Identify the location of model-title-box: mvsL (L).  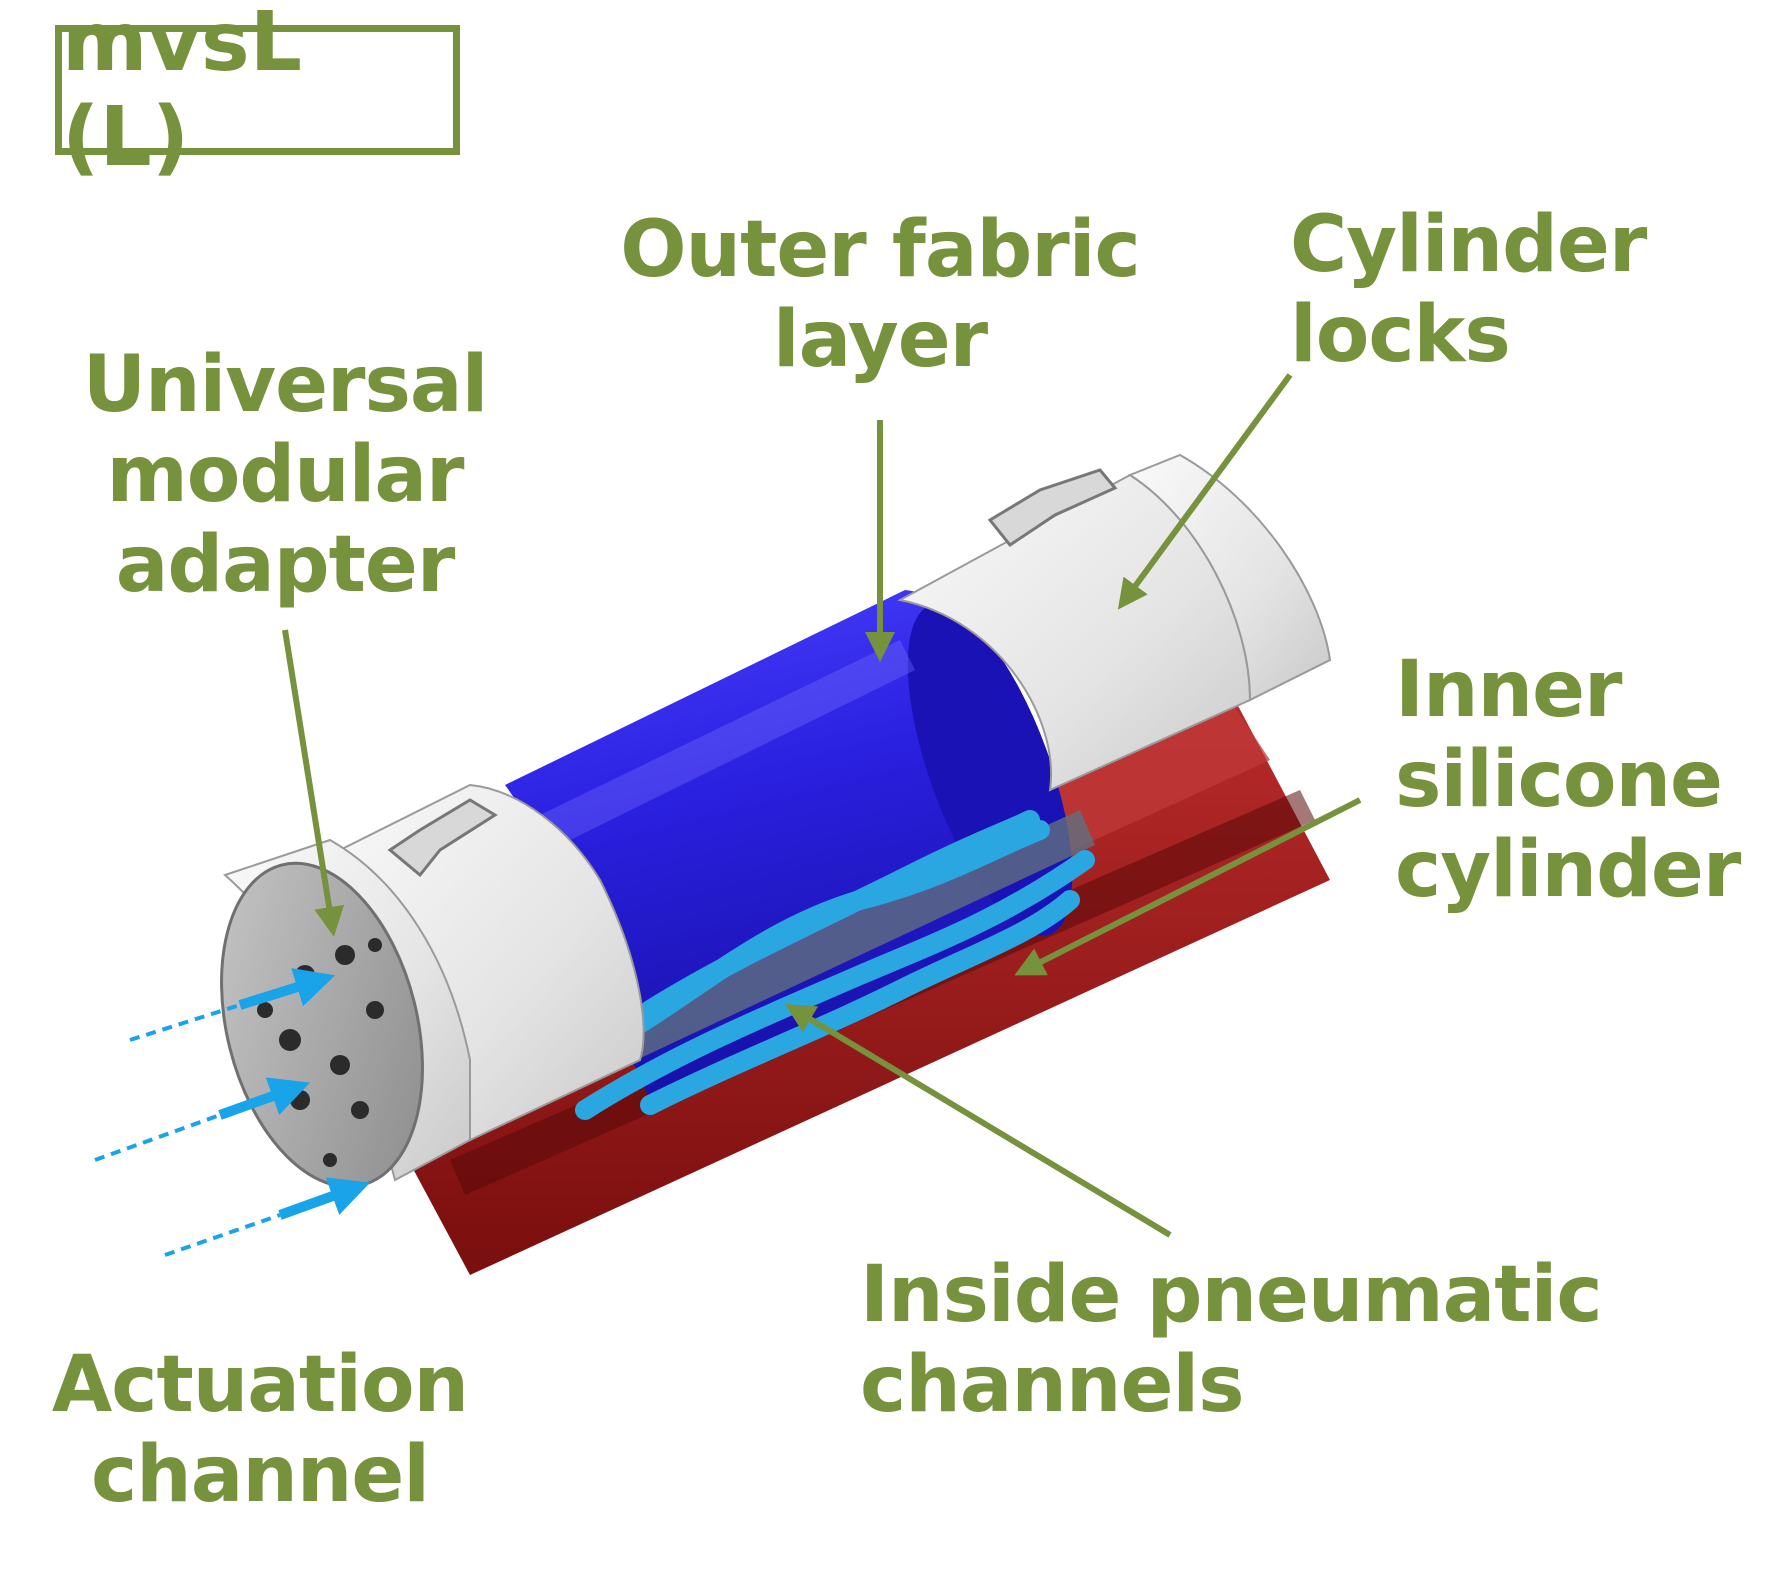
(257, 92).